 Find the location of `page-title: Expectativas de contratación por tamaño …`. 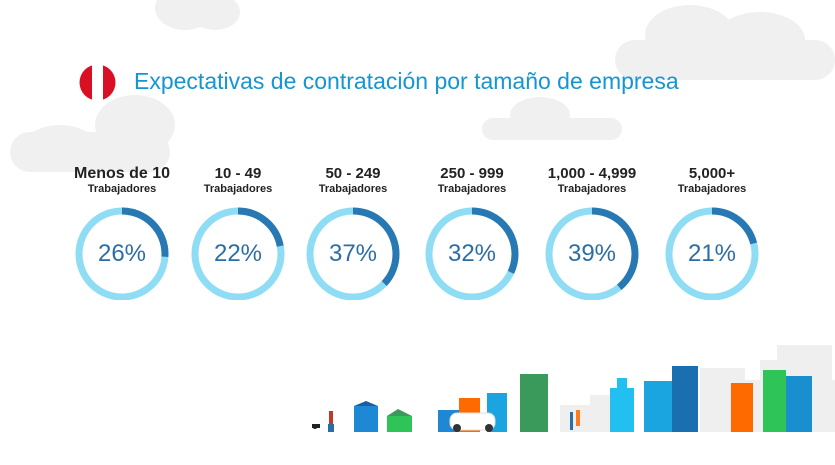

page-title: Expectativas de contratación por tamaño … is located at coordinates (406, 81).